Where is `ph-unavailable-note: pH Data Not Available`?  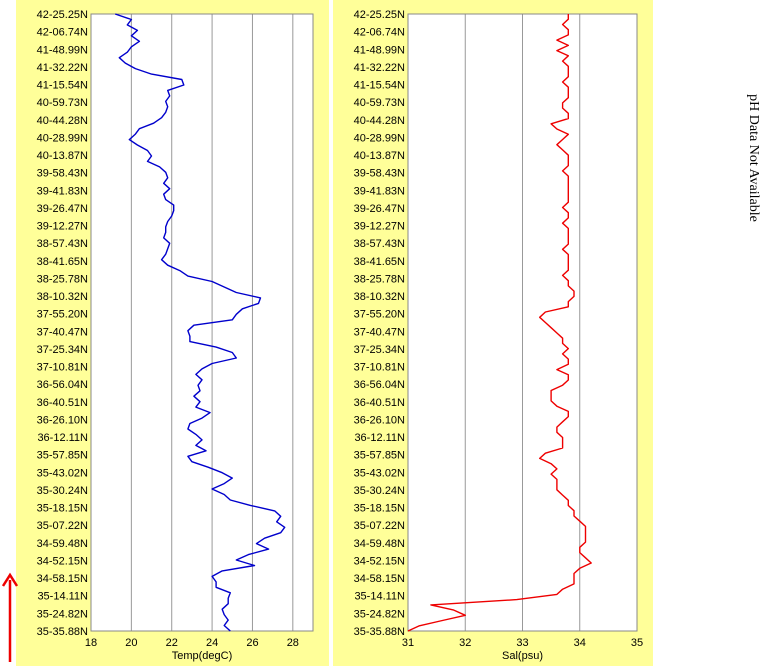 ph-unavailable-note: pH Data Not Available is located at coordinates (753, 158).